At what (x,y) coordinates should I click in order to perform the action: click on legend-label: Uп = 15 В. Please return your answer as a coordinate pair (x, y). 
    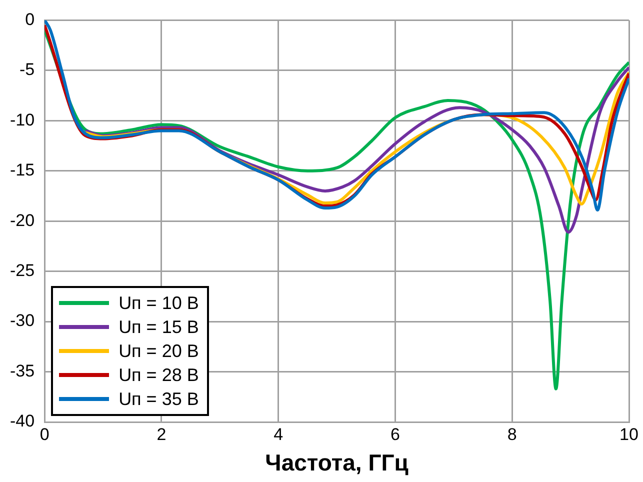
    Looking at the image, I should click on (158, 327).